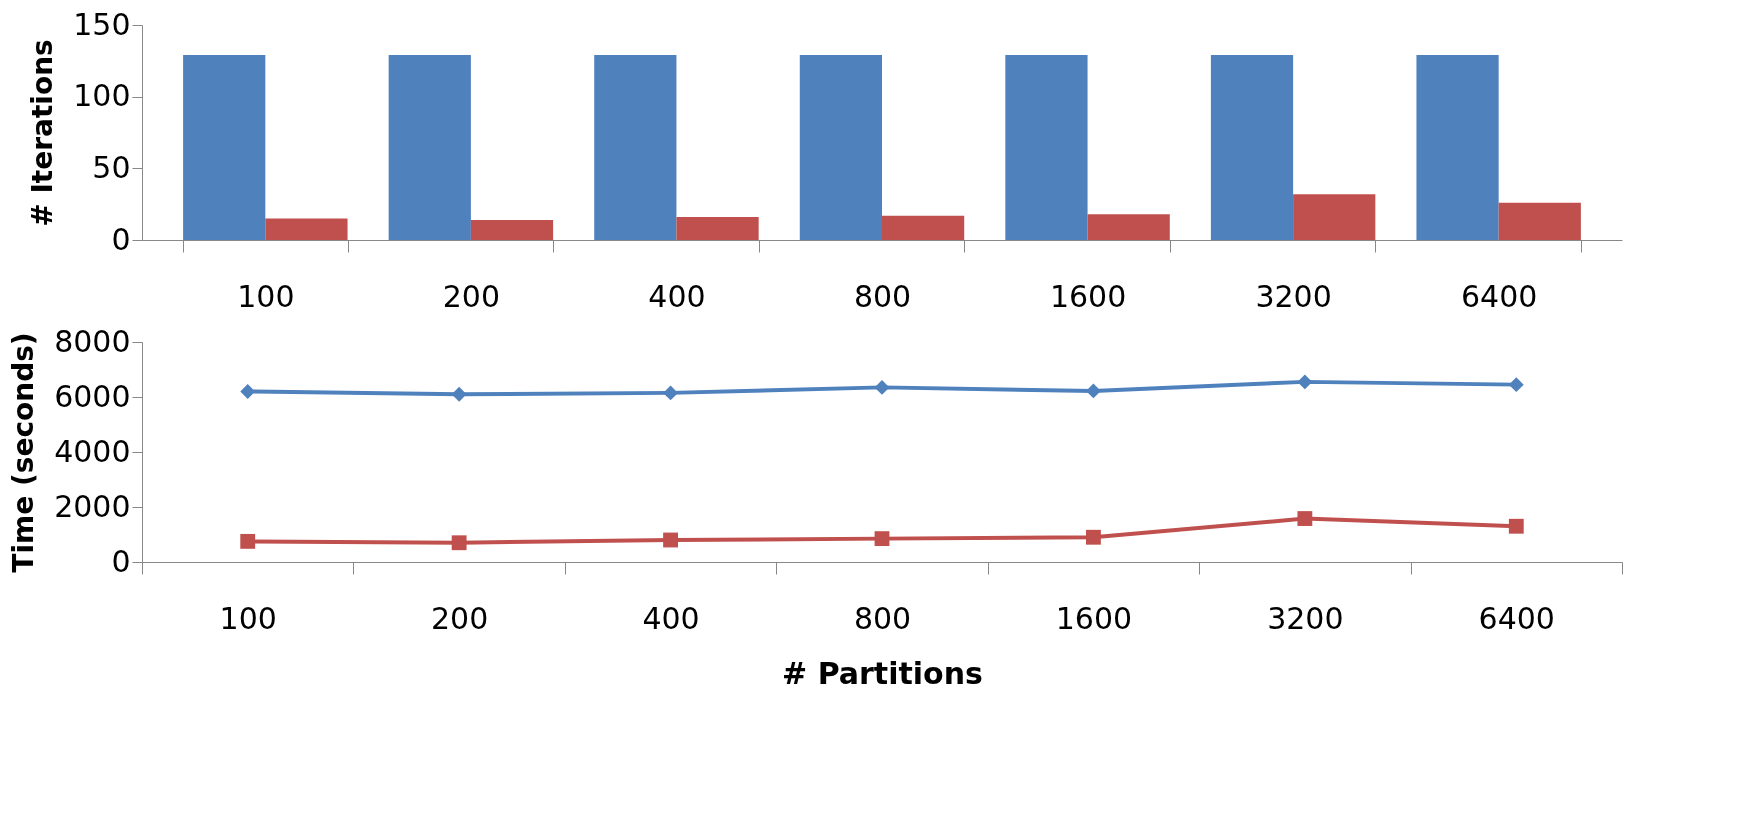 The image size is (1758, 828). What do you see at coordinates (24, 452) in the screenshot?
I see `y-axis-title: Time (seconds)` at bounding box center [24, 452].